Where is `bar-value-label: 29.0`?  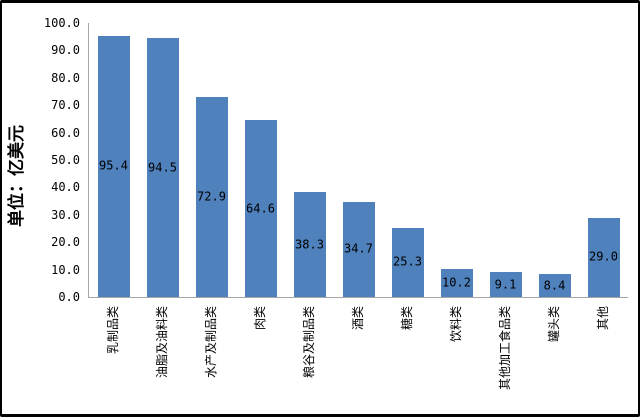
bar-value-label: 29.0 is located at coordinates (603, 256).